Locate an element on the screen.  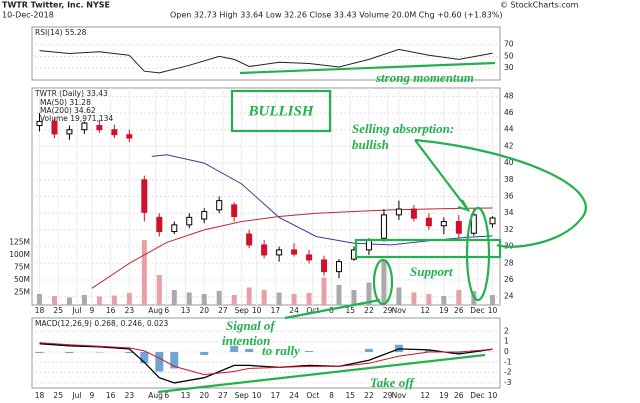
x-tick-label: Sep is located at coordinates (242, 395).